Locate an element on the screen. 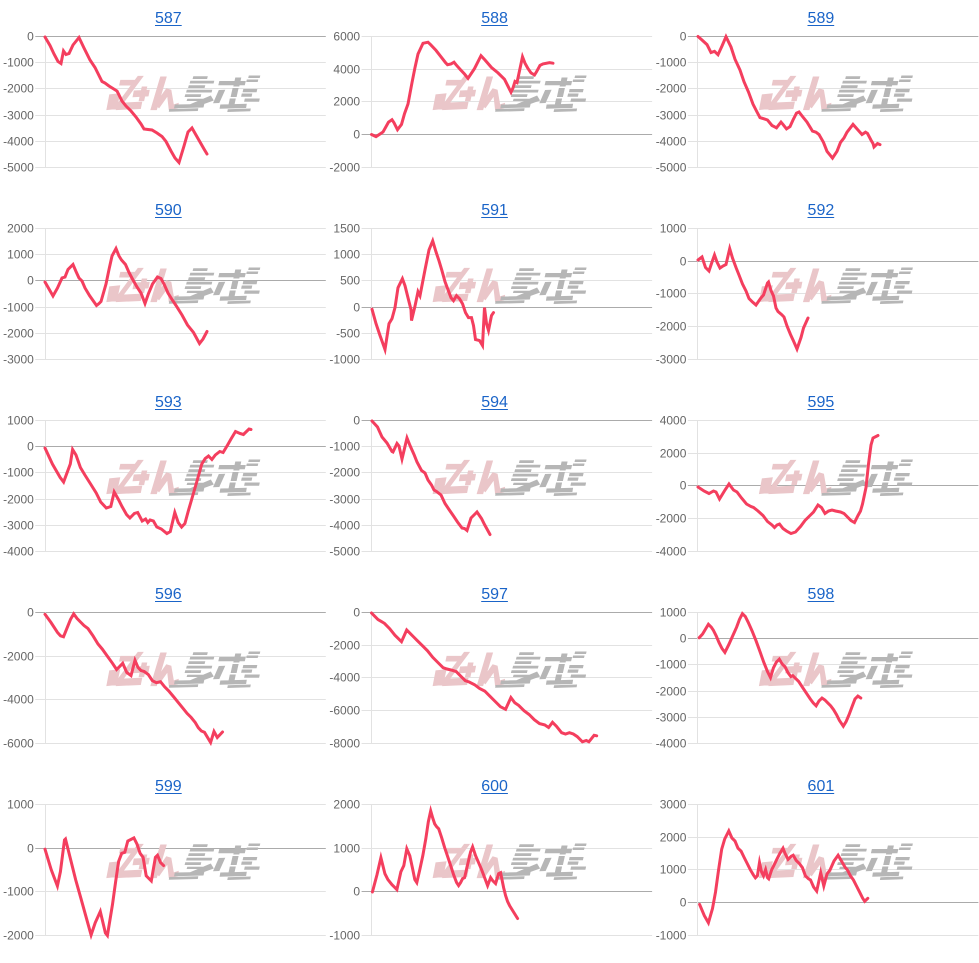 This screenshot has height=963, width=979. svg-text: 500 is located at coordinates (350, 281).